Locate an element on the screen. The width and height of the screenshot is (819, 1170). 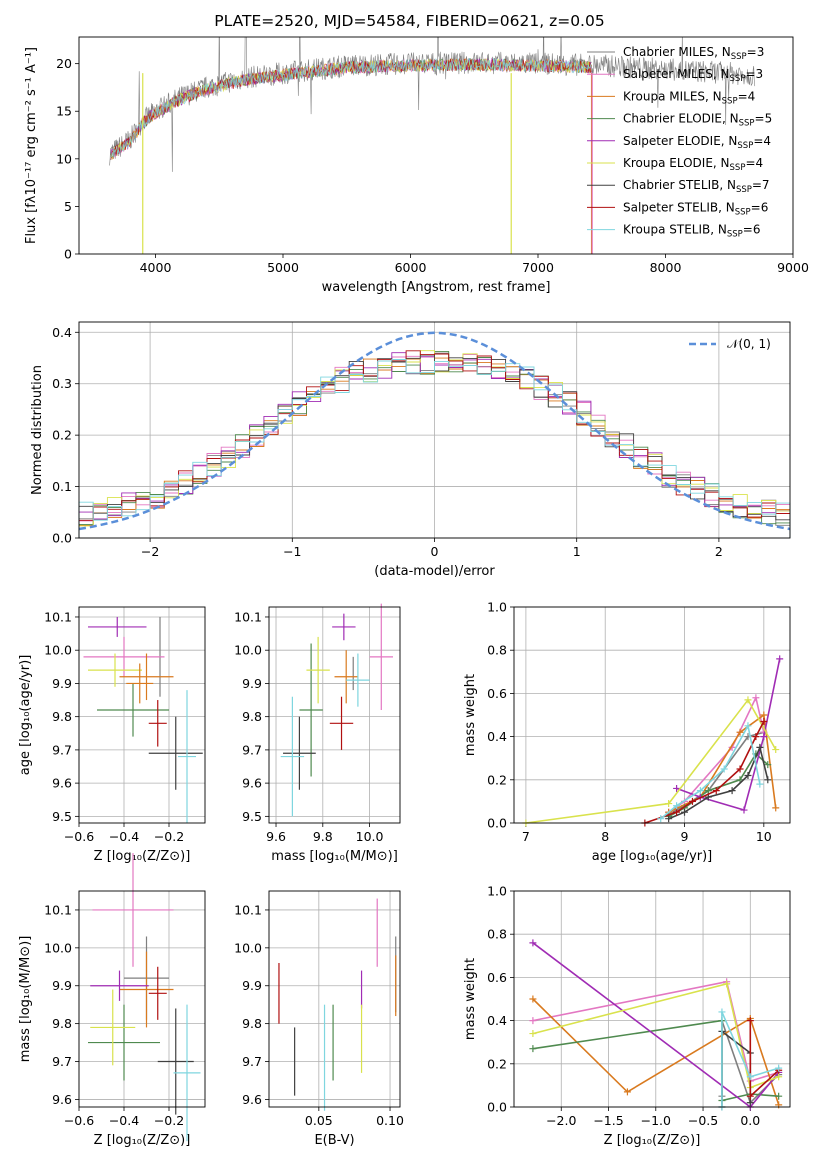
x-tick-label: −0.2 is located at coordinates (169, 836).